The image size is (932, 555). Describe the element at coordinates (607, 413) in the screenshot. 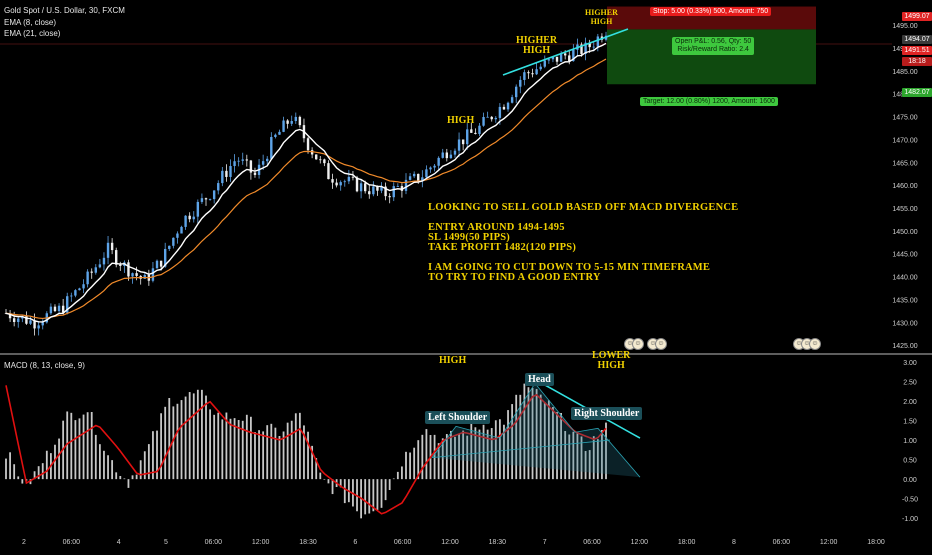

I see `label-right-shoulder: Right Shoulder` at that location.